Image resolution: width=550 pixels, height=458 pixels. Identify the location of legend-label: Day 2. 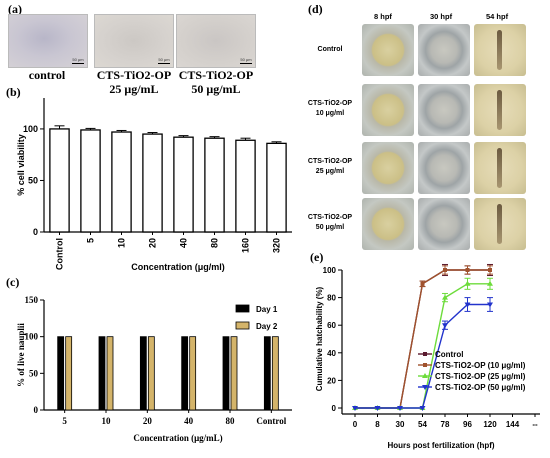
(267, 326).